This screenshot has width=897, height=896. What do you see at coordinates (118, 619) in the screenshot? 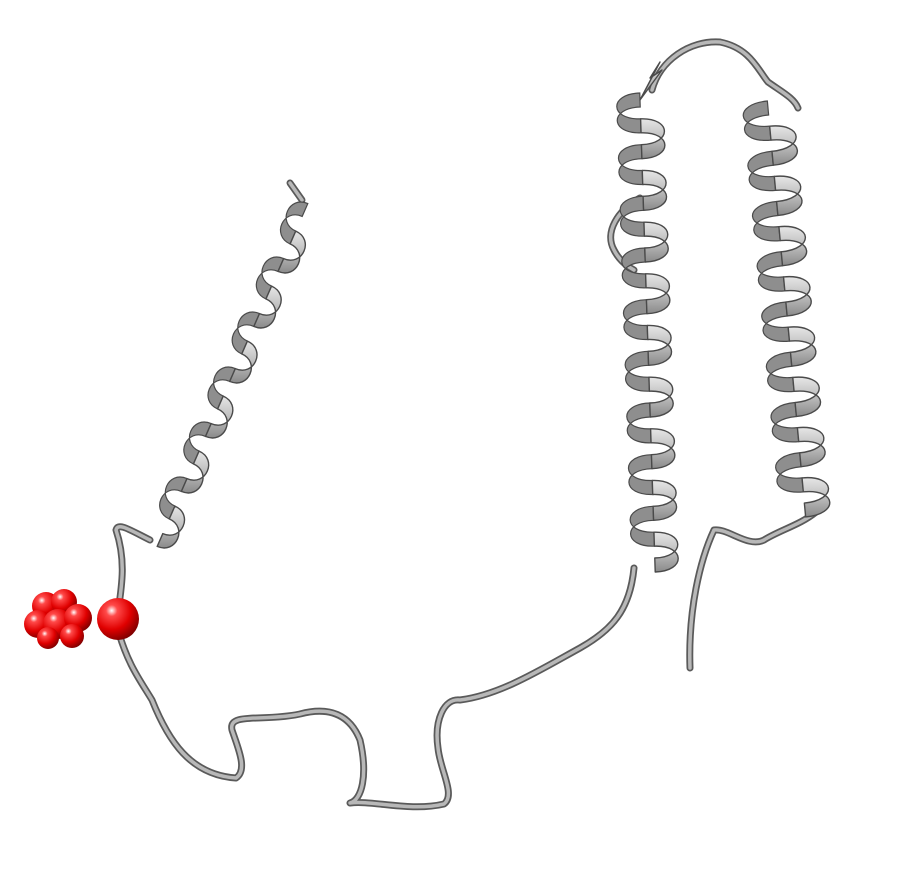
I see `atom-single-sphere` at bounding box center [118, 619].